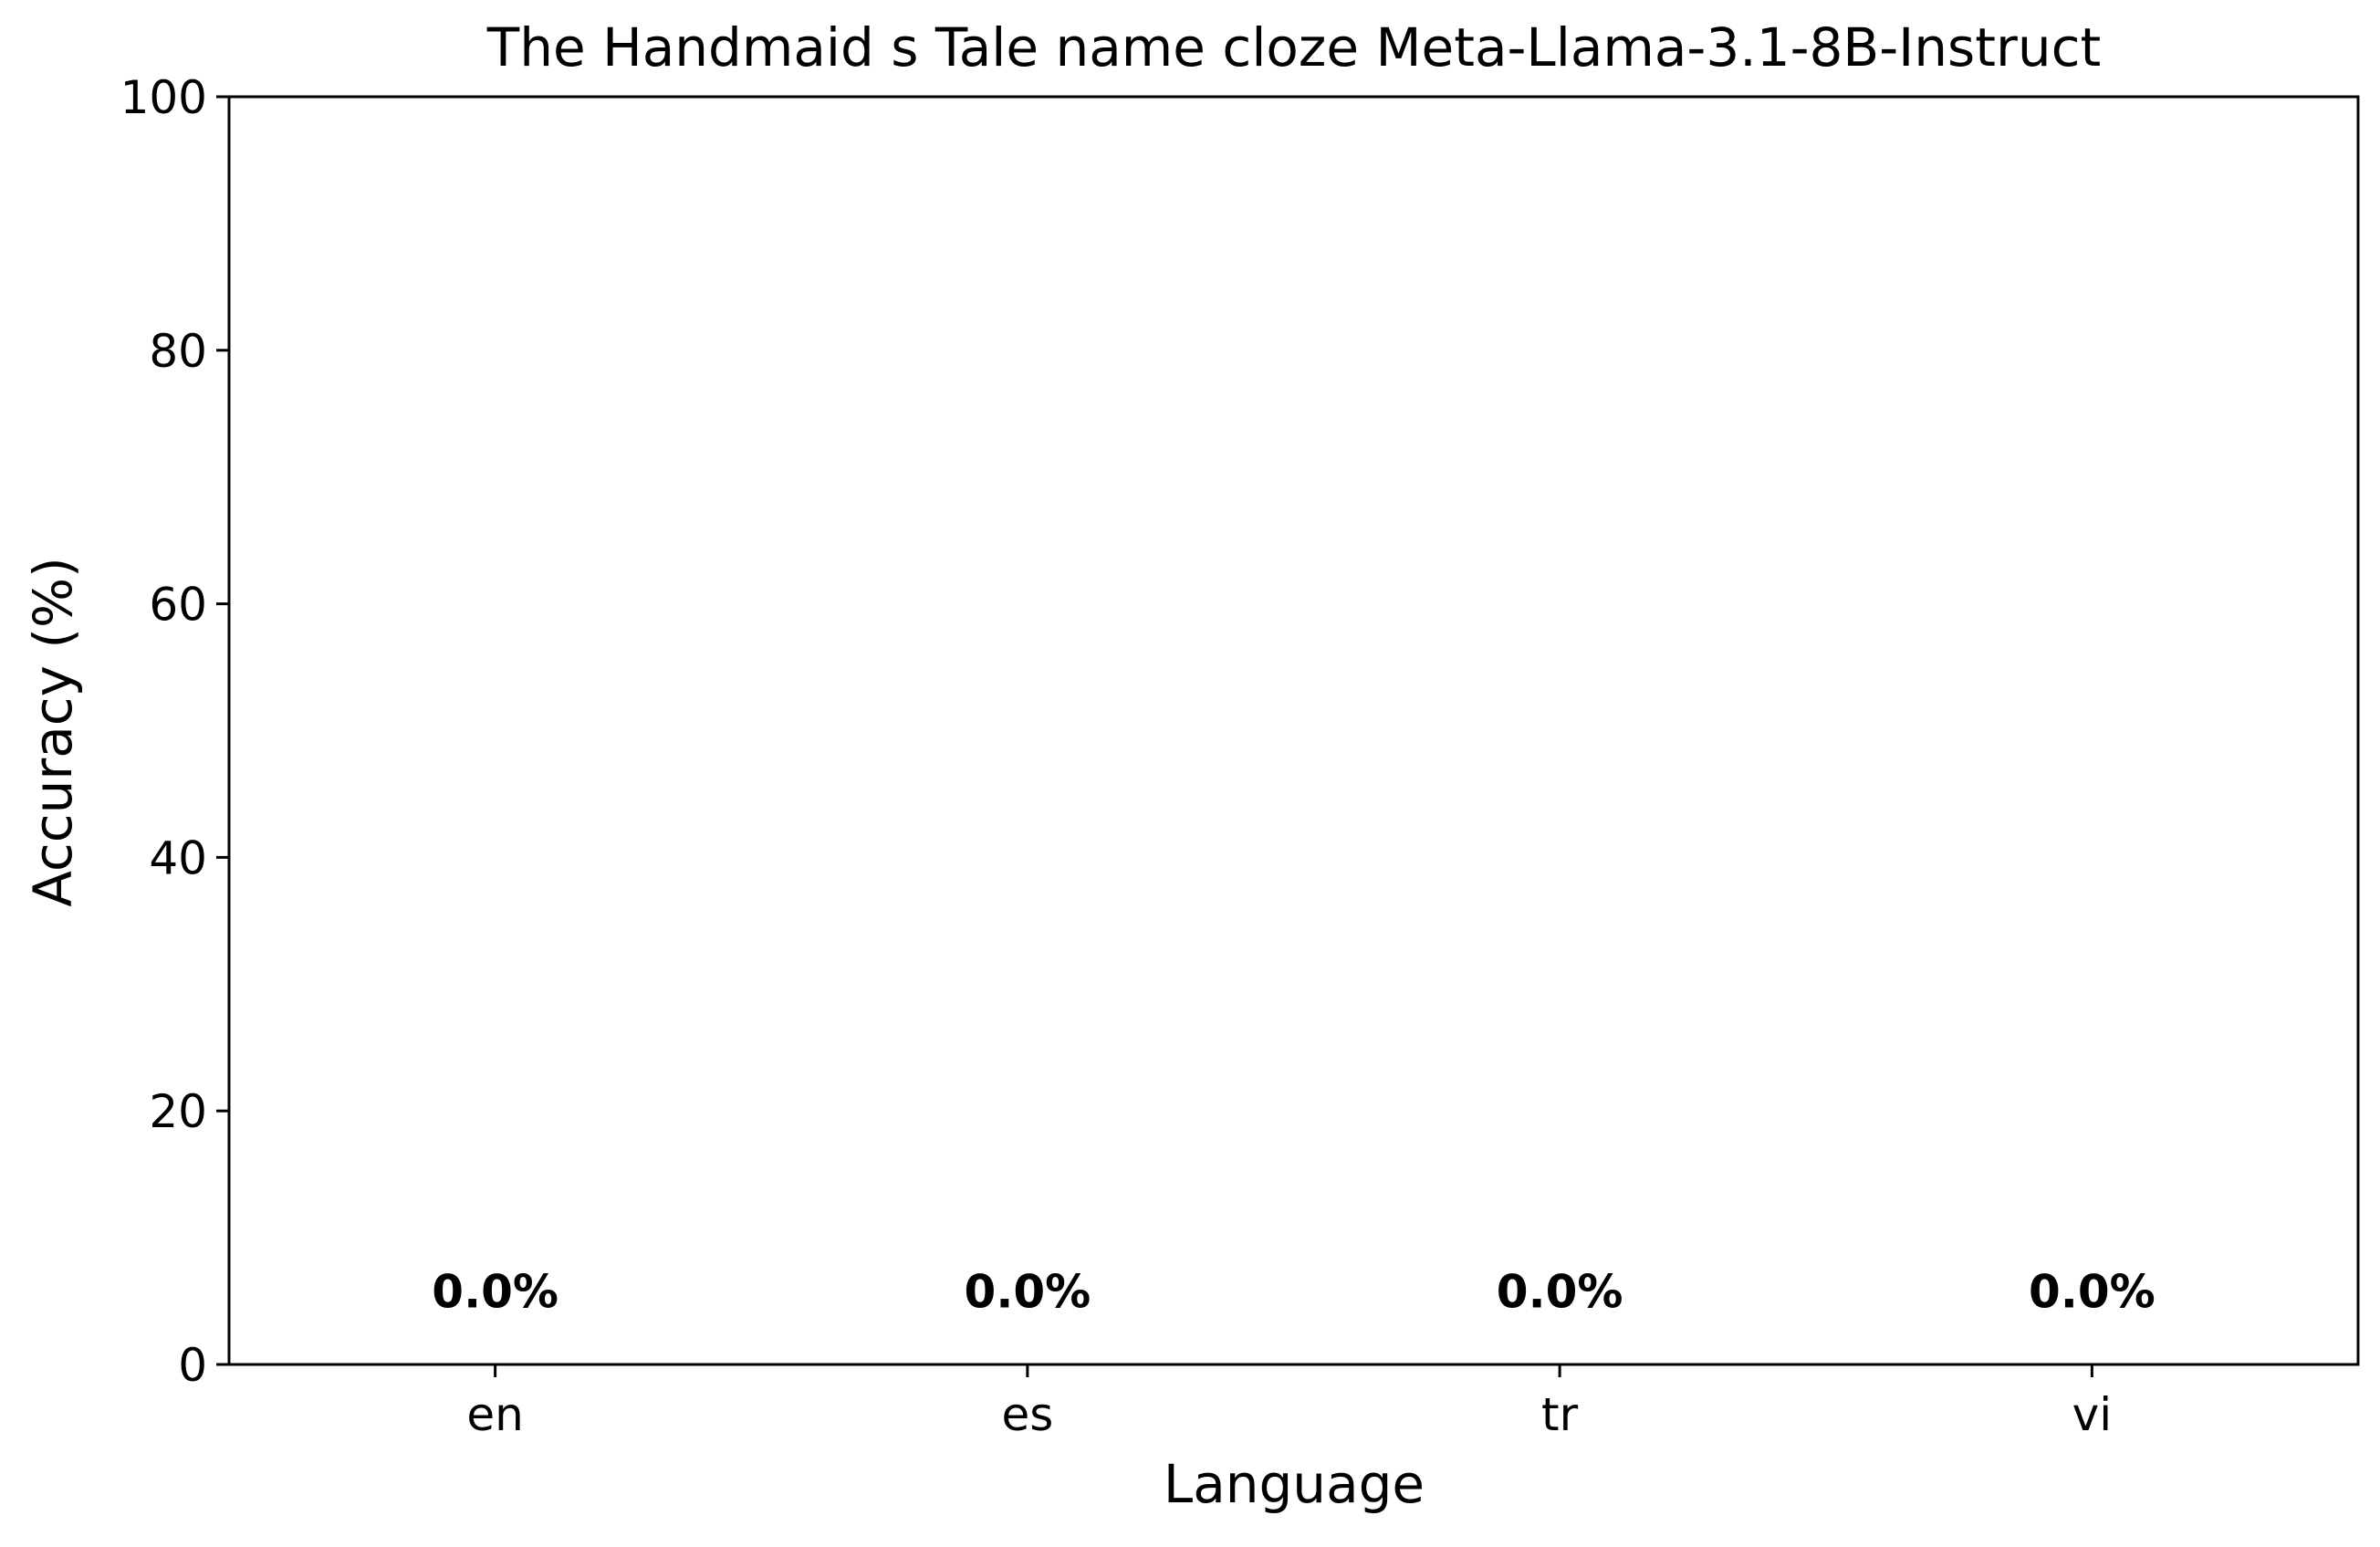  What do you see at coordinates (178, 605) in the screenshot?
I see `y-tick-label: 60` at bounding box center [178, 605].